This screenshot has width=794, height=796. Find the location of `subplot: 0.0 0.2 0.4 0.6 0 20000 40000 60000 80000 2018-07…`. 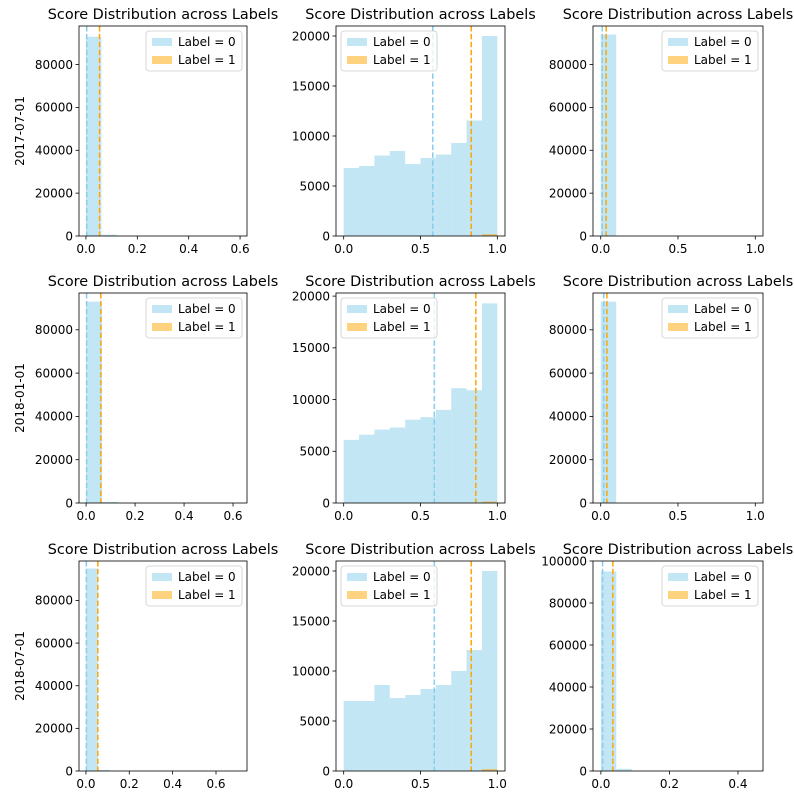

subplot: 0.0 0.2 0.4 0.6 0 20000 40000 60000 80000 2018-07… is located at coordinates (145, 666).